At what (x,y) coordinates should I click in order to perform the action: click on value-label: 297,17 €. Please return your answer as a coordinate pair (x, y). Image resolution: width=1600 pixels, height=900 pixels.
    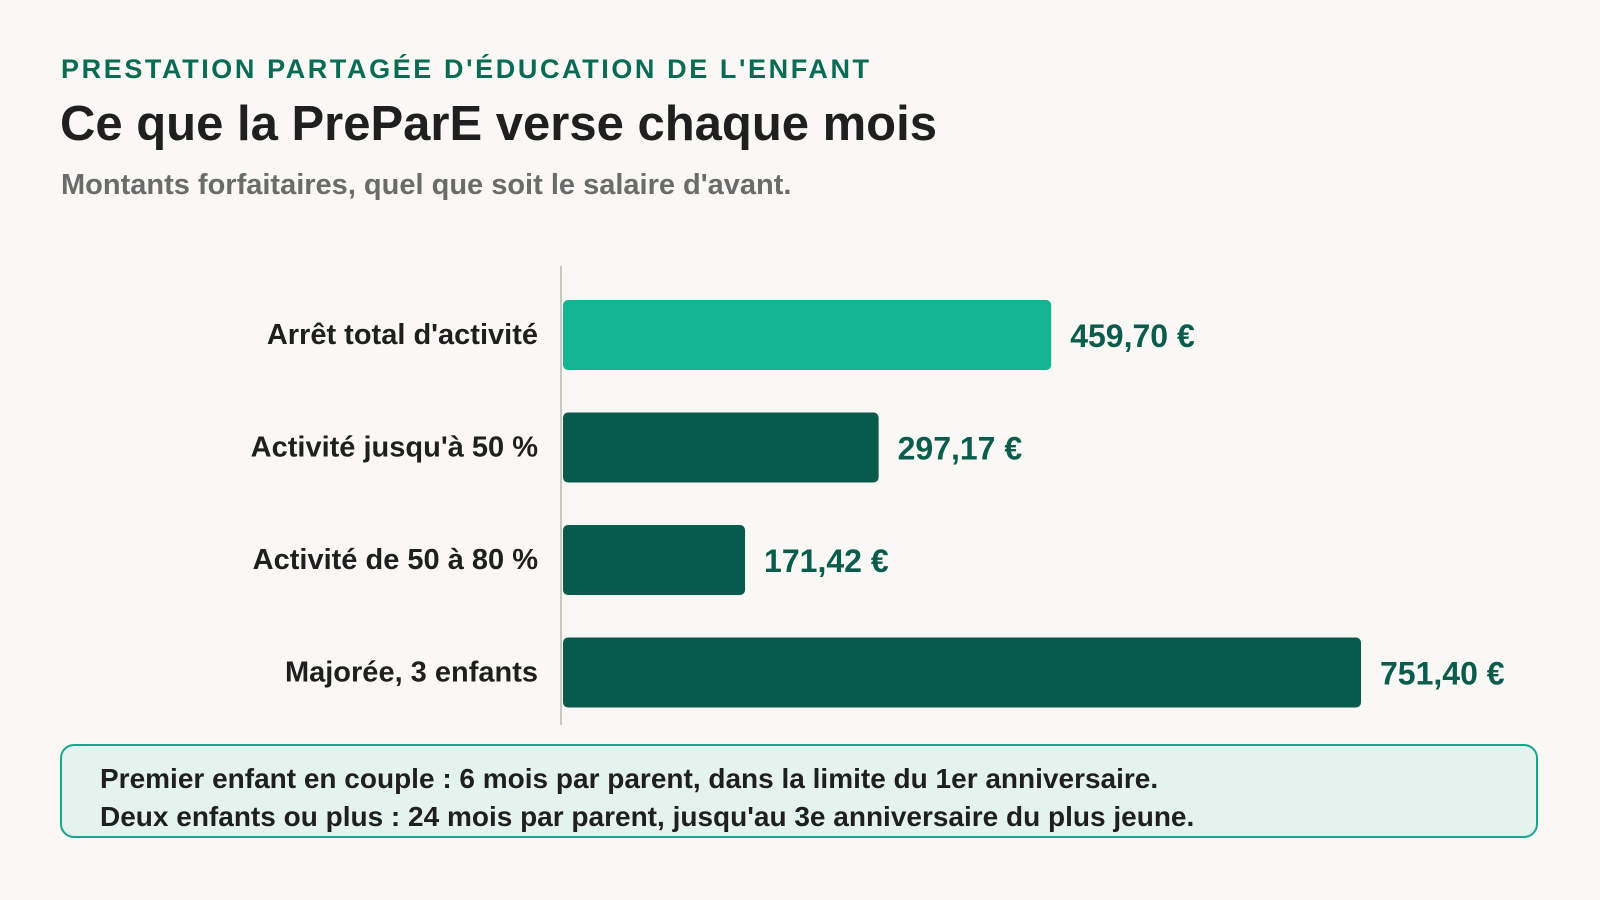
    Looking at the image, I should click on (960, 449).